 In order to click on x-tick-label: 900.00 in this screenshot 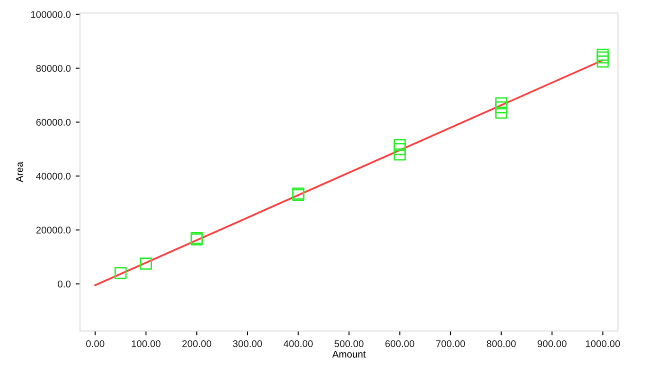, I will do `click(552, 344)`.